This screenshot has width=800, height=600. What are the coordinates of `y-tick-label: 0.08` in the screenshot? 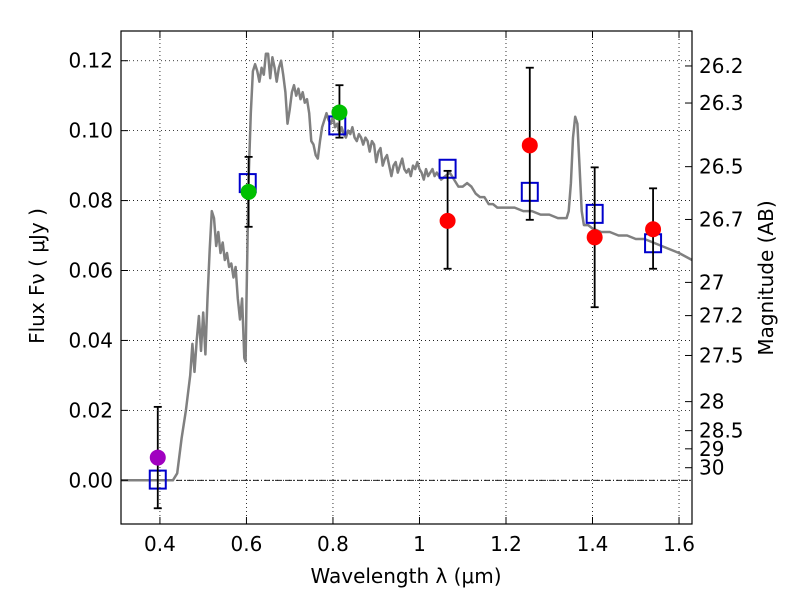 It's located at (90, 201).